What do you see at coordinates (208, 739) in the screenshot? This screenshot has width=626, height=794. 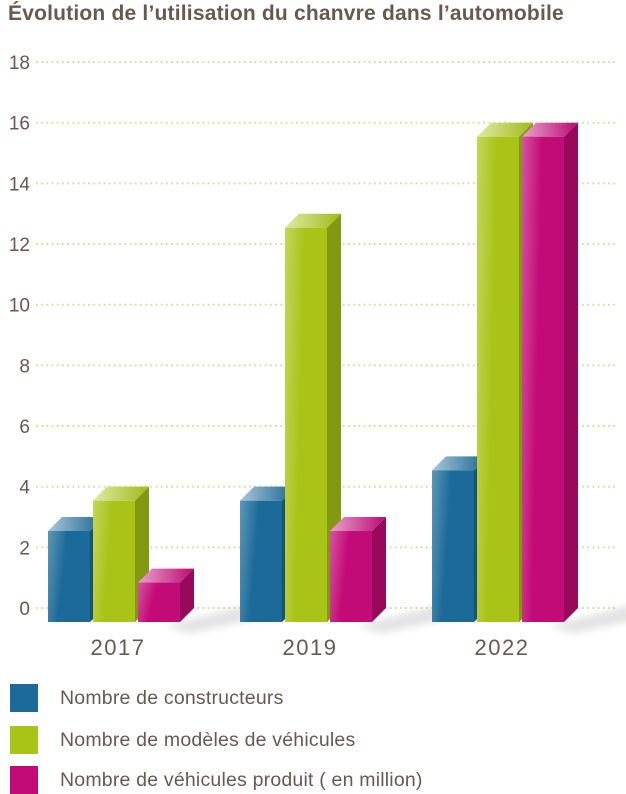 I see `legend-label-modeles: Nombre de modèles de véhicules` at bounding box center [208, 739].